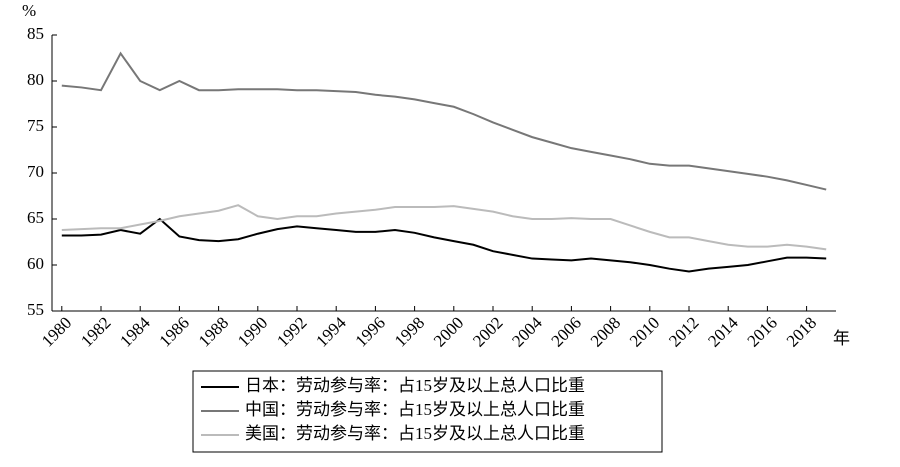 The width and height of the screenshot is (900, 467). I want to click on x-tick-label: 1988, so click(213, 331).